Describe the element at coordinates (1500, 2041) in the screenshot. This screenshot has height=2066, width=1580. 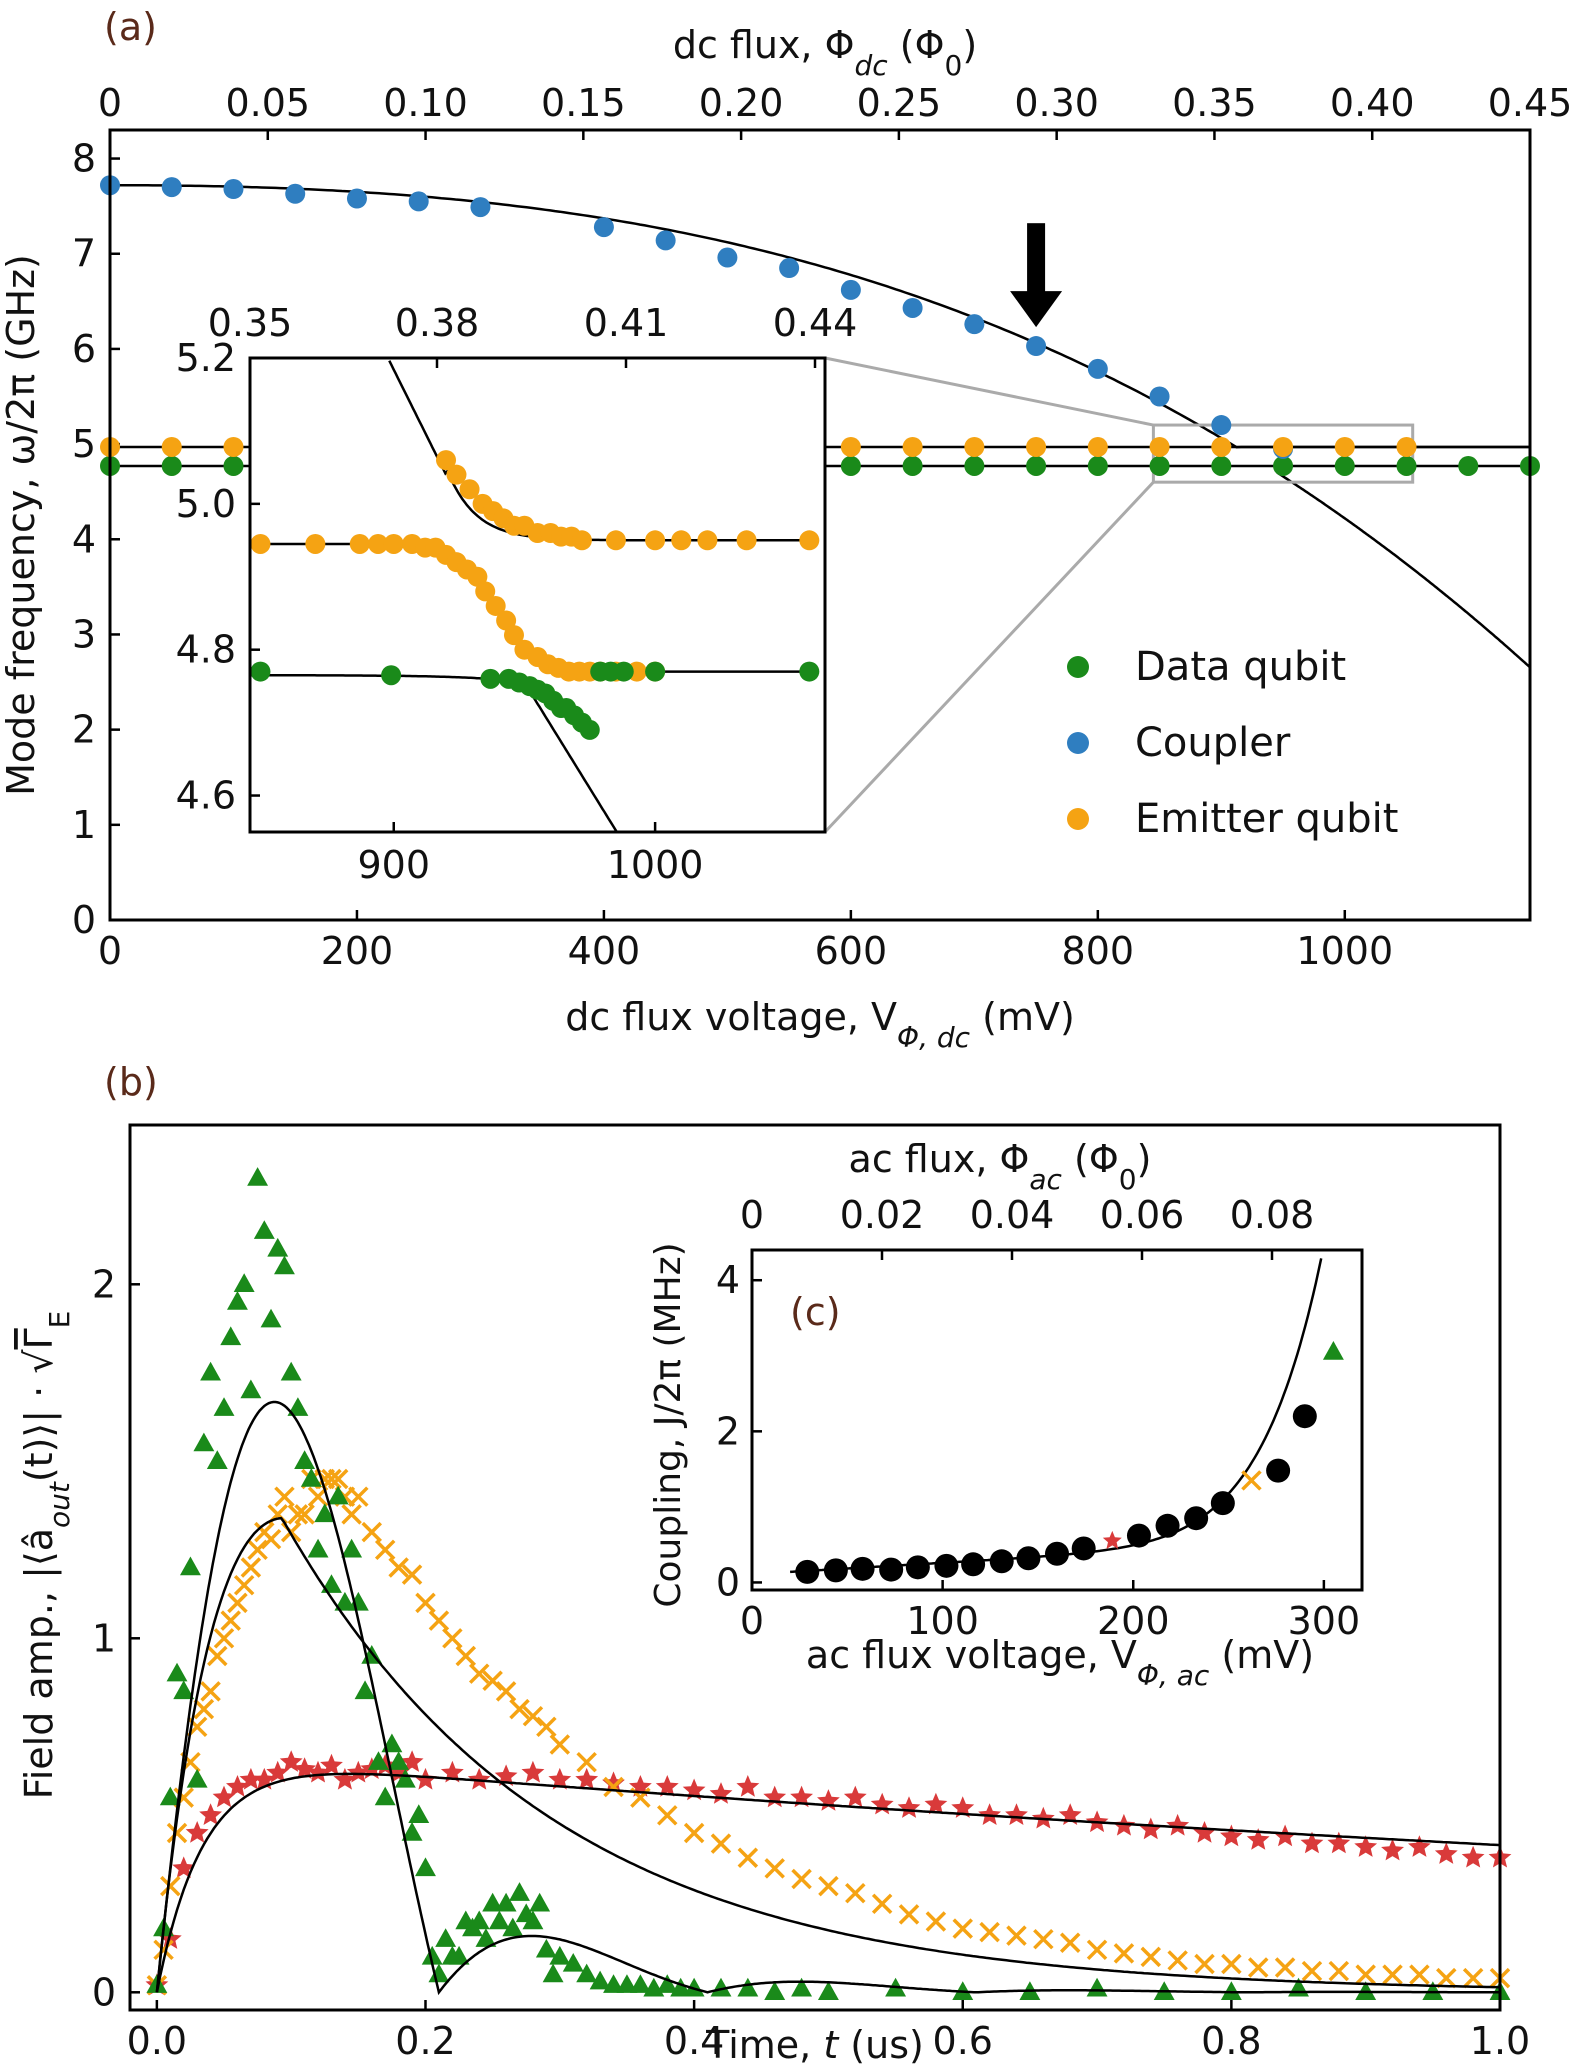
I see `x-tick-label: 1.0` at that location.